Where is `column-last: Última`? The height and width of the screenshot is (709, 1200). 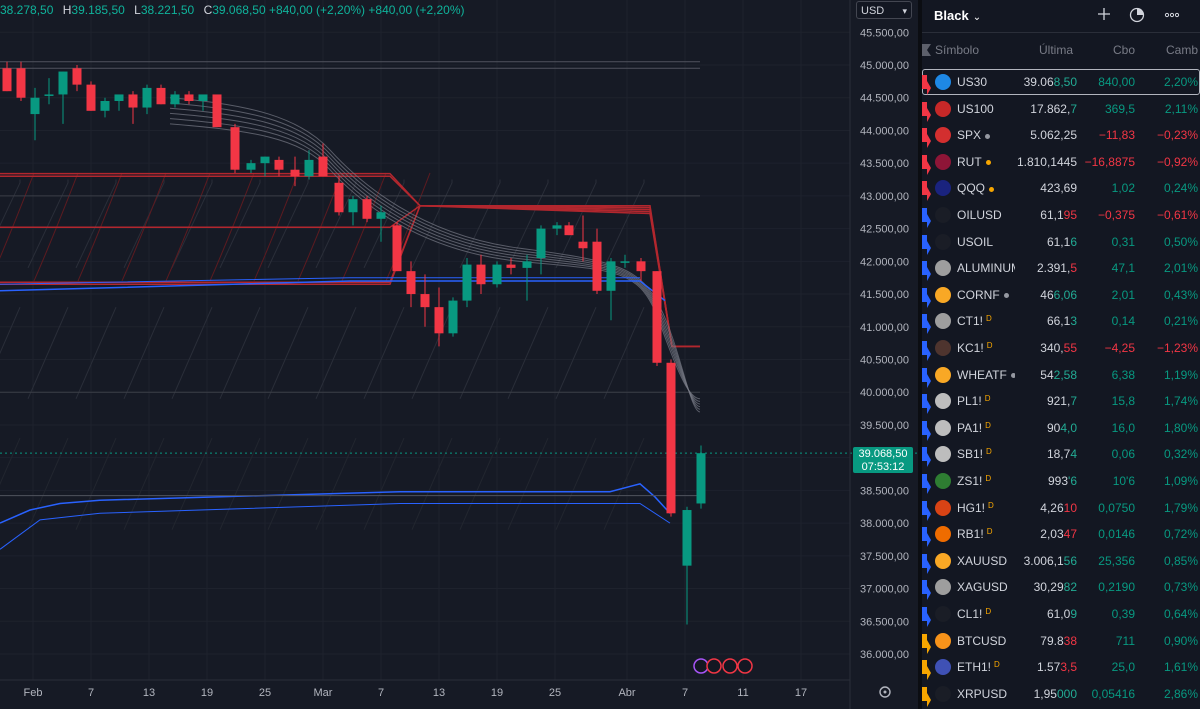
column-last: Última is located at coordinates (1055, 50).